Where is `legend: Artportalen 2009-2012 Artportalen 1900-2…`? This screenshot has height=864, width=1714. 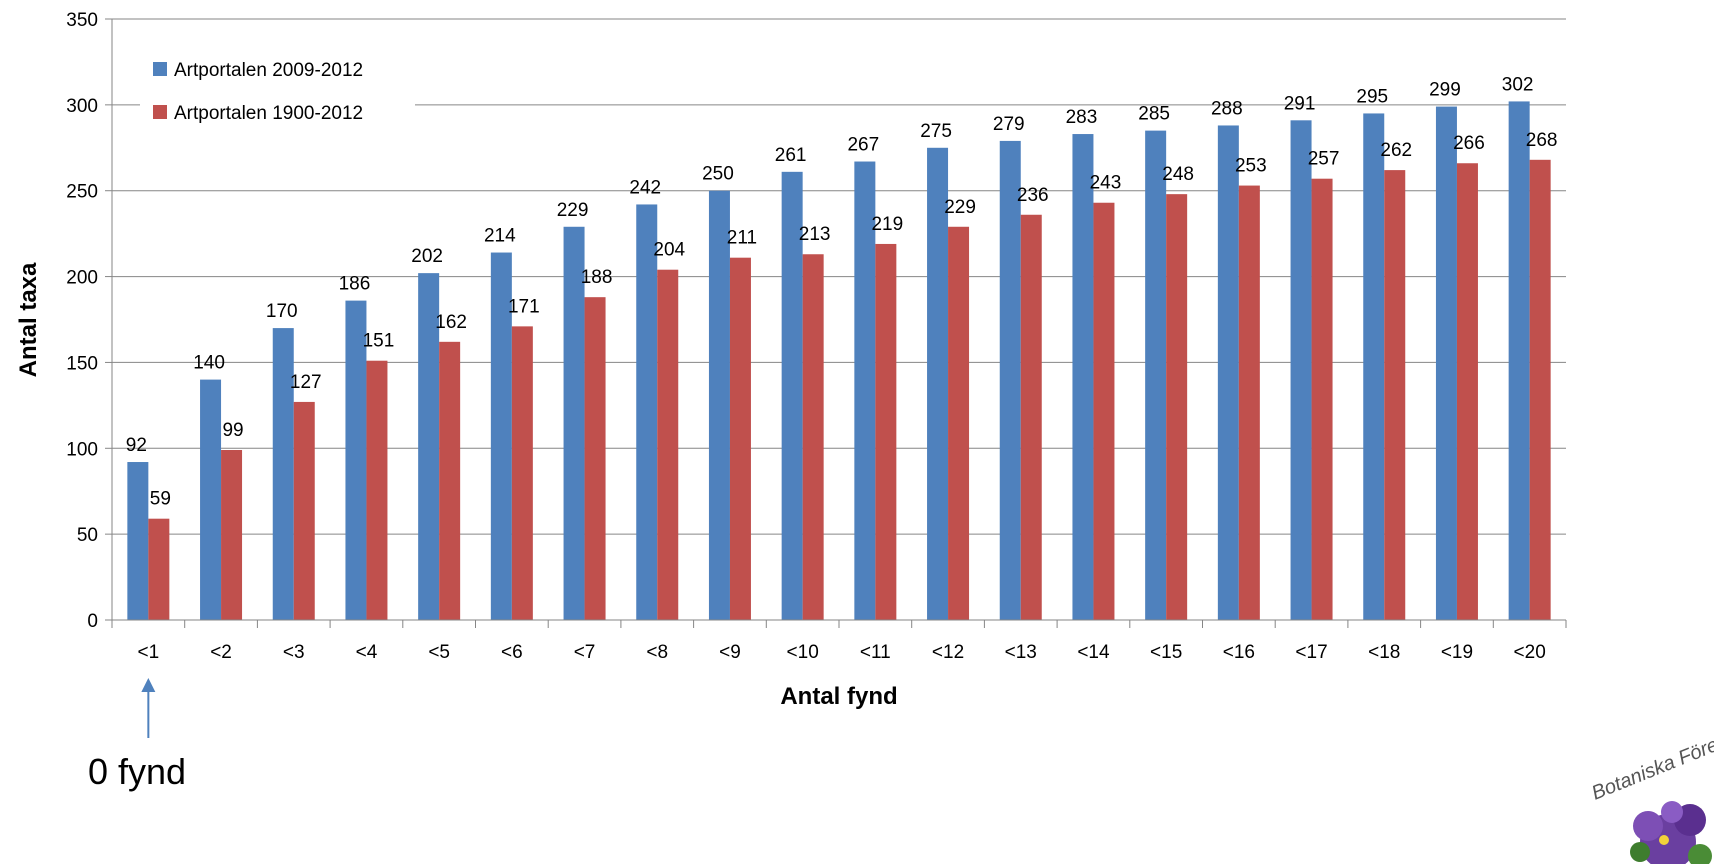
legend: Artportalen 2009-2012 Artportalen 1900-2… is located at coordinates (277, 91).